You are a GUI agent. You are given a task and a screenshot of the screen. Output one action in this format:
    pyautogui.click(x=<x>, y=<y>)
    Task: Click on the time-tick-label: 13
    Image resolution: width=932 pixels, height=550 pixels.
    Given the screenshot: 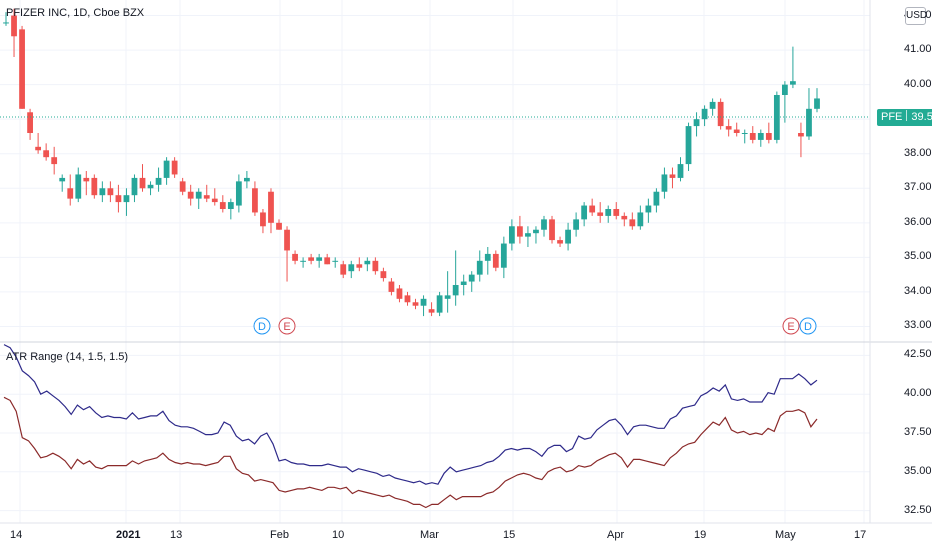 What is the action you would take?
    pyautogui.click(x=176, y=535)
    